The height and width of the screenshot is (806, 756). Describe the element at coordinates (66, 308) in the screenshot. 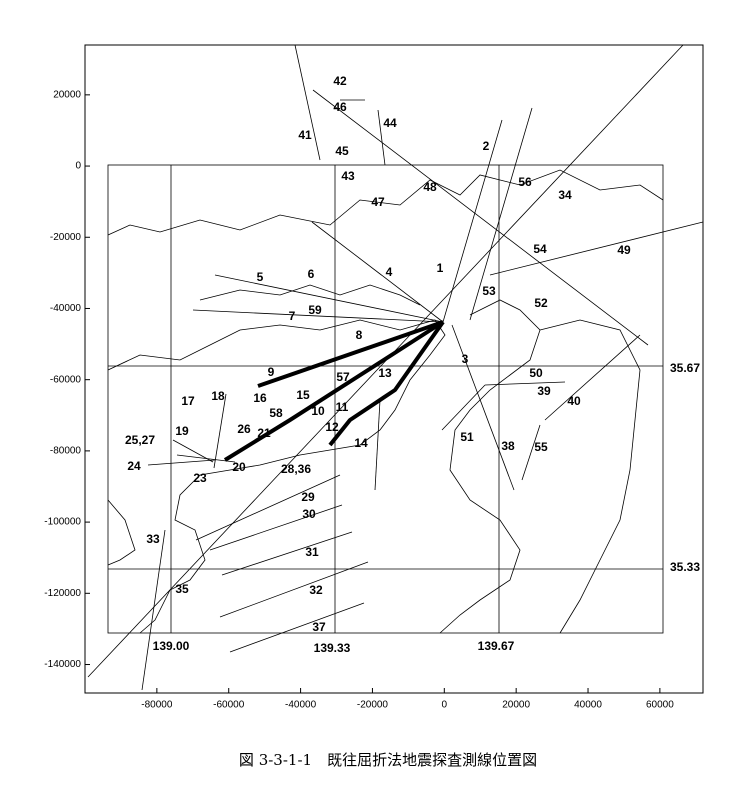

I see `y-tick-label: -40000` at that location.